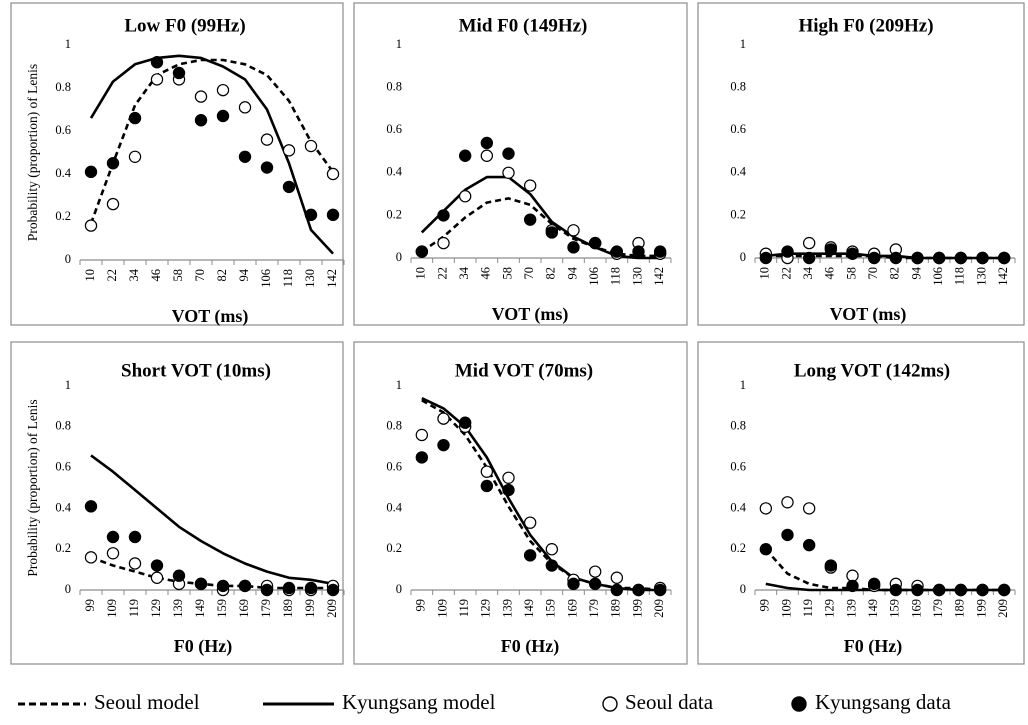  I want to click on legend-seoul-model-label: Seoul model, so click(147, 702).